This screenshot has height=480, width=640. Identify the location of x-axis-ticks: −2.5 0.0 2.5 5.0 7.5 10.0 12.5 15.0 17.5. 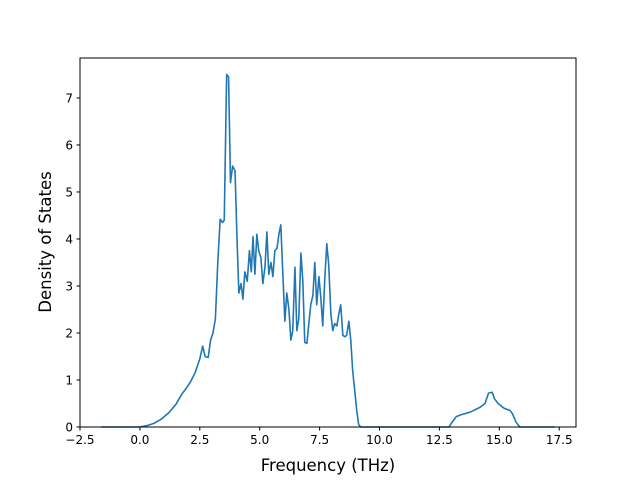
(319, 437).